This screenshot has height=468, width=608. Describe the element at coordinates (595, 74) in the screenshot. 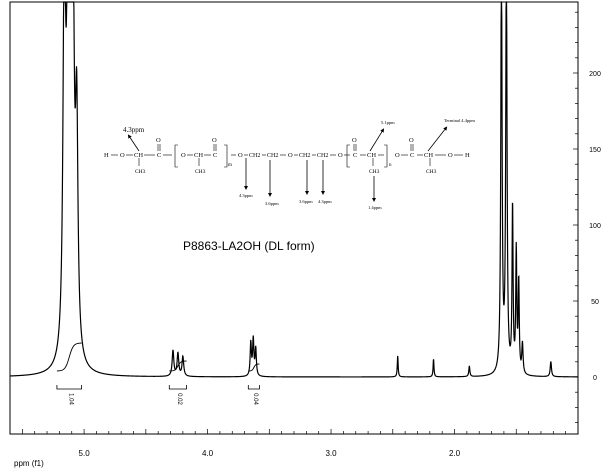

I see `y-tick-label: 200` at that location.